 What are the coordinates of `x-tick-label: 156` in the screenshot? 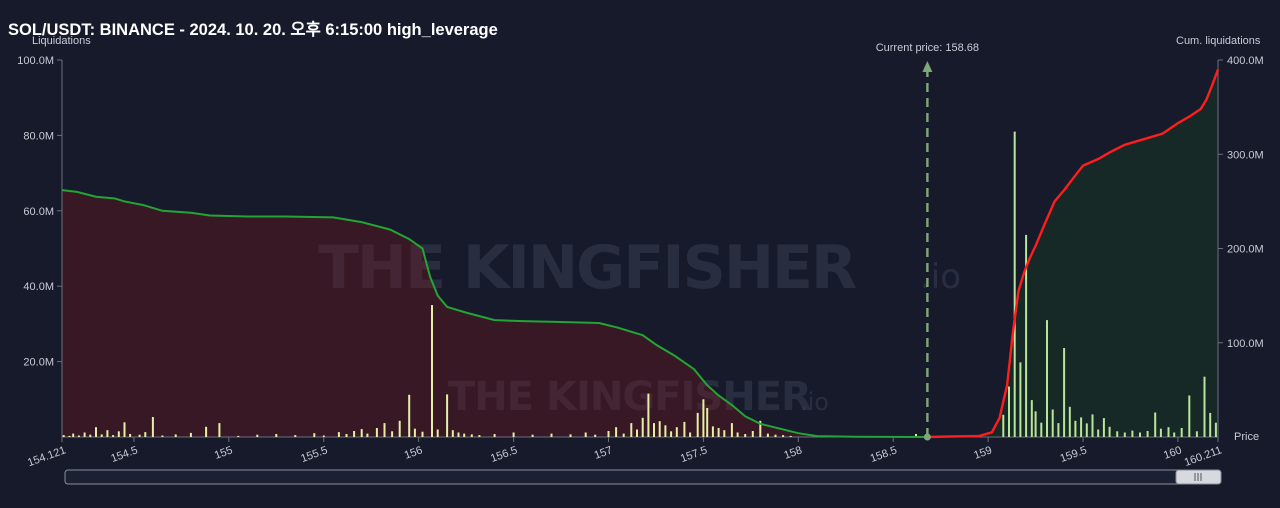 It's located at (413, 453).